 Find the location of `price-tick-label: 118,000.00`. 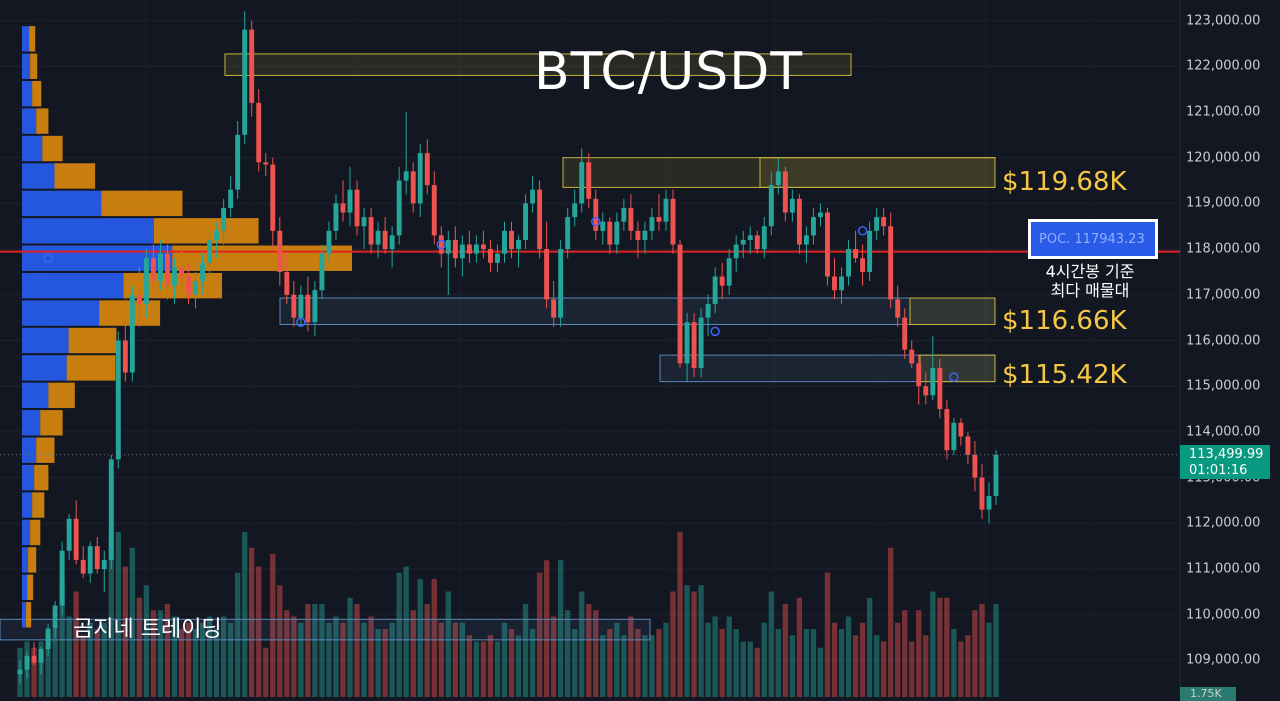

price-tick-label: 118,000.00 is located at coordinates (1223, 249).